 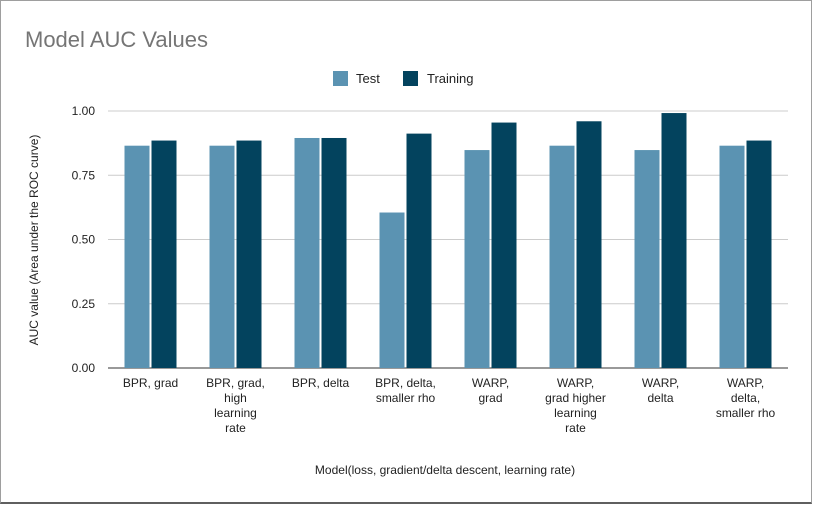 What do you see at coordinates (235, 398) in the screenshot?
I see `x-tick-label: high` at bounding box center [235, 398].